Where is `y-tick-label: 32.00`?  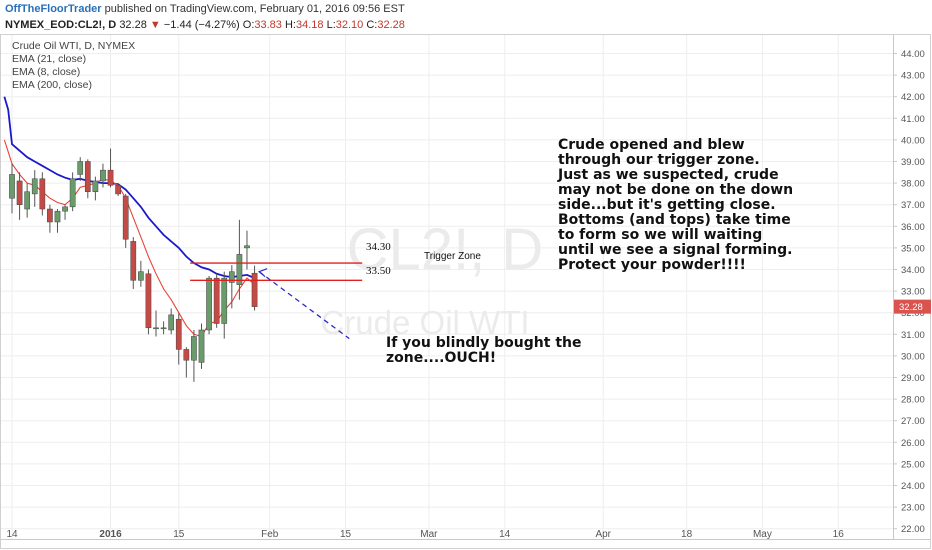
y-tick-label: 32.00 is located at coordinates (913, 313).